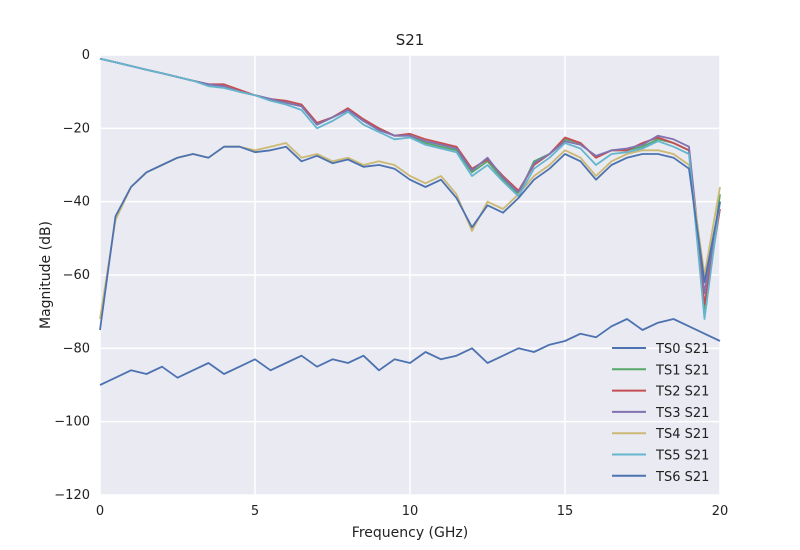 The width and height of the screenshot is (800, 550). I want to click on x-axis-ticks: 0 5 10 15 20, so click(412, 511).